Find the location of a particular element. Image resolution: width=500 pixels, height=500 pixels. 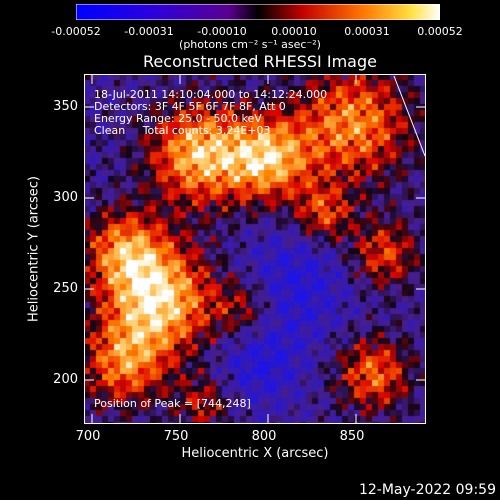

info-total-counts: Clean Total counts: 3.24E+03 is located at coordinates (182, 130).